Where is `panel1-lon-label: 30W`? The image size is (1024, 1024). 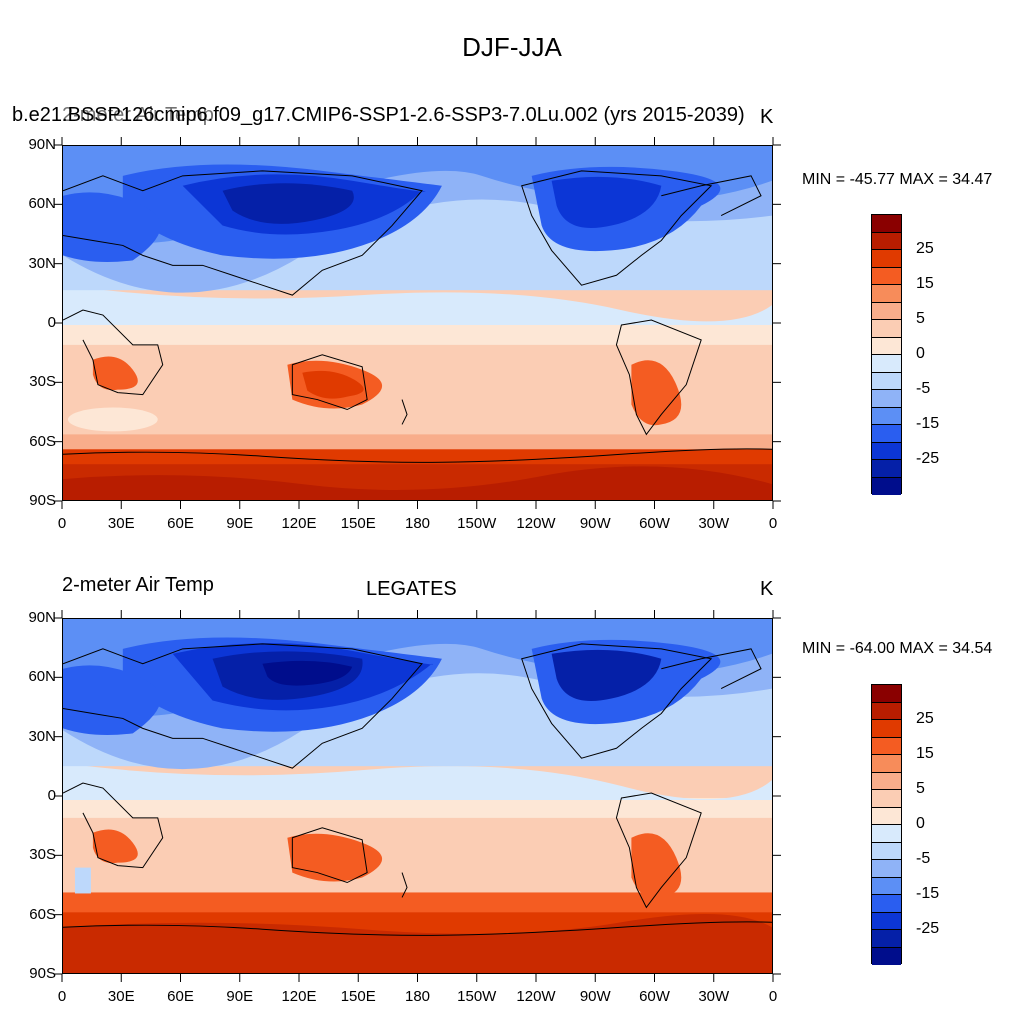
panel1-lon-label: 30W is located at coordinates (714, 523).